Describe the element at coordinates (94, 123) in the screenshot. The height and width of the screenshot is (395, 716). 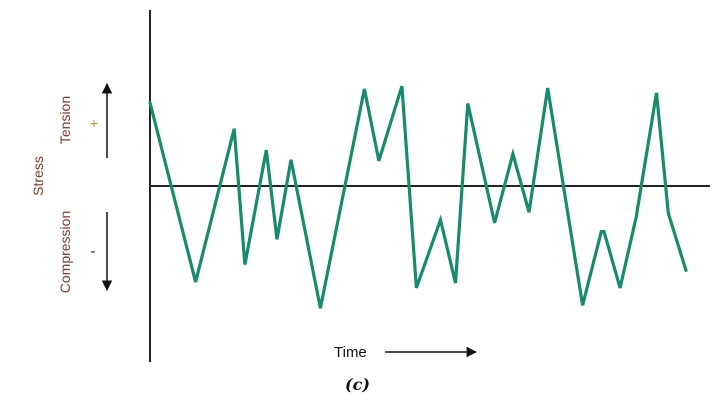
I see `tension-plus-sign: +` at that location.